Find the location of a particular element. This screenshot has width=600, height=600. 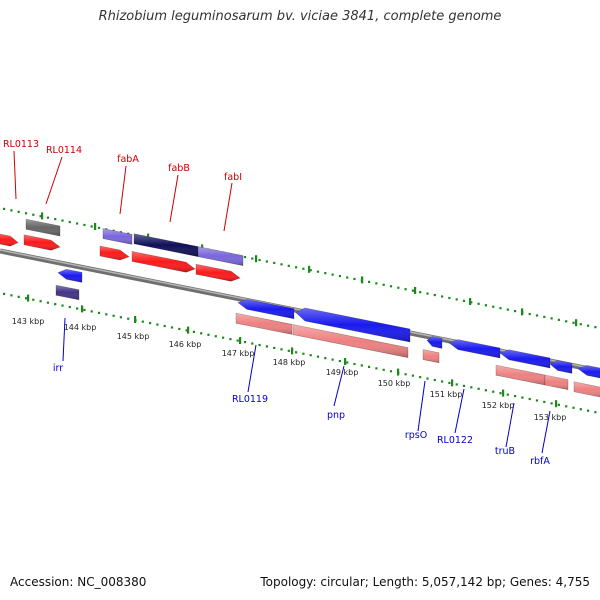

reverse-gene-irr-shading is located at coordinates (70, 276).